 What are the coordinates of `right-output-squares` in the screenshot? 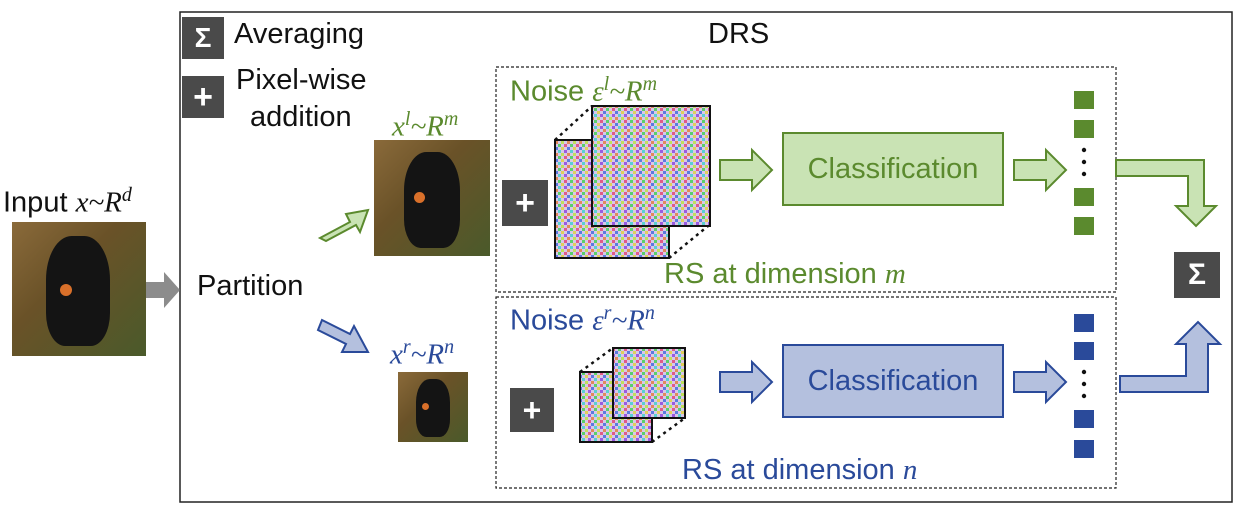 It's located at (1084, 386).